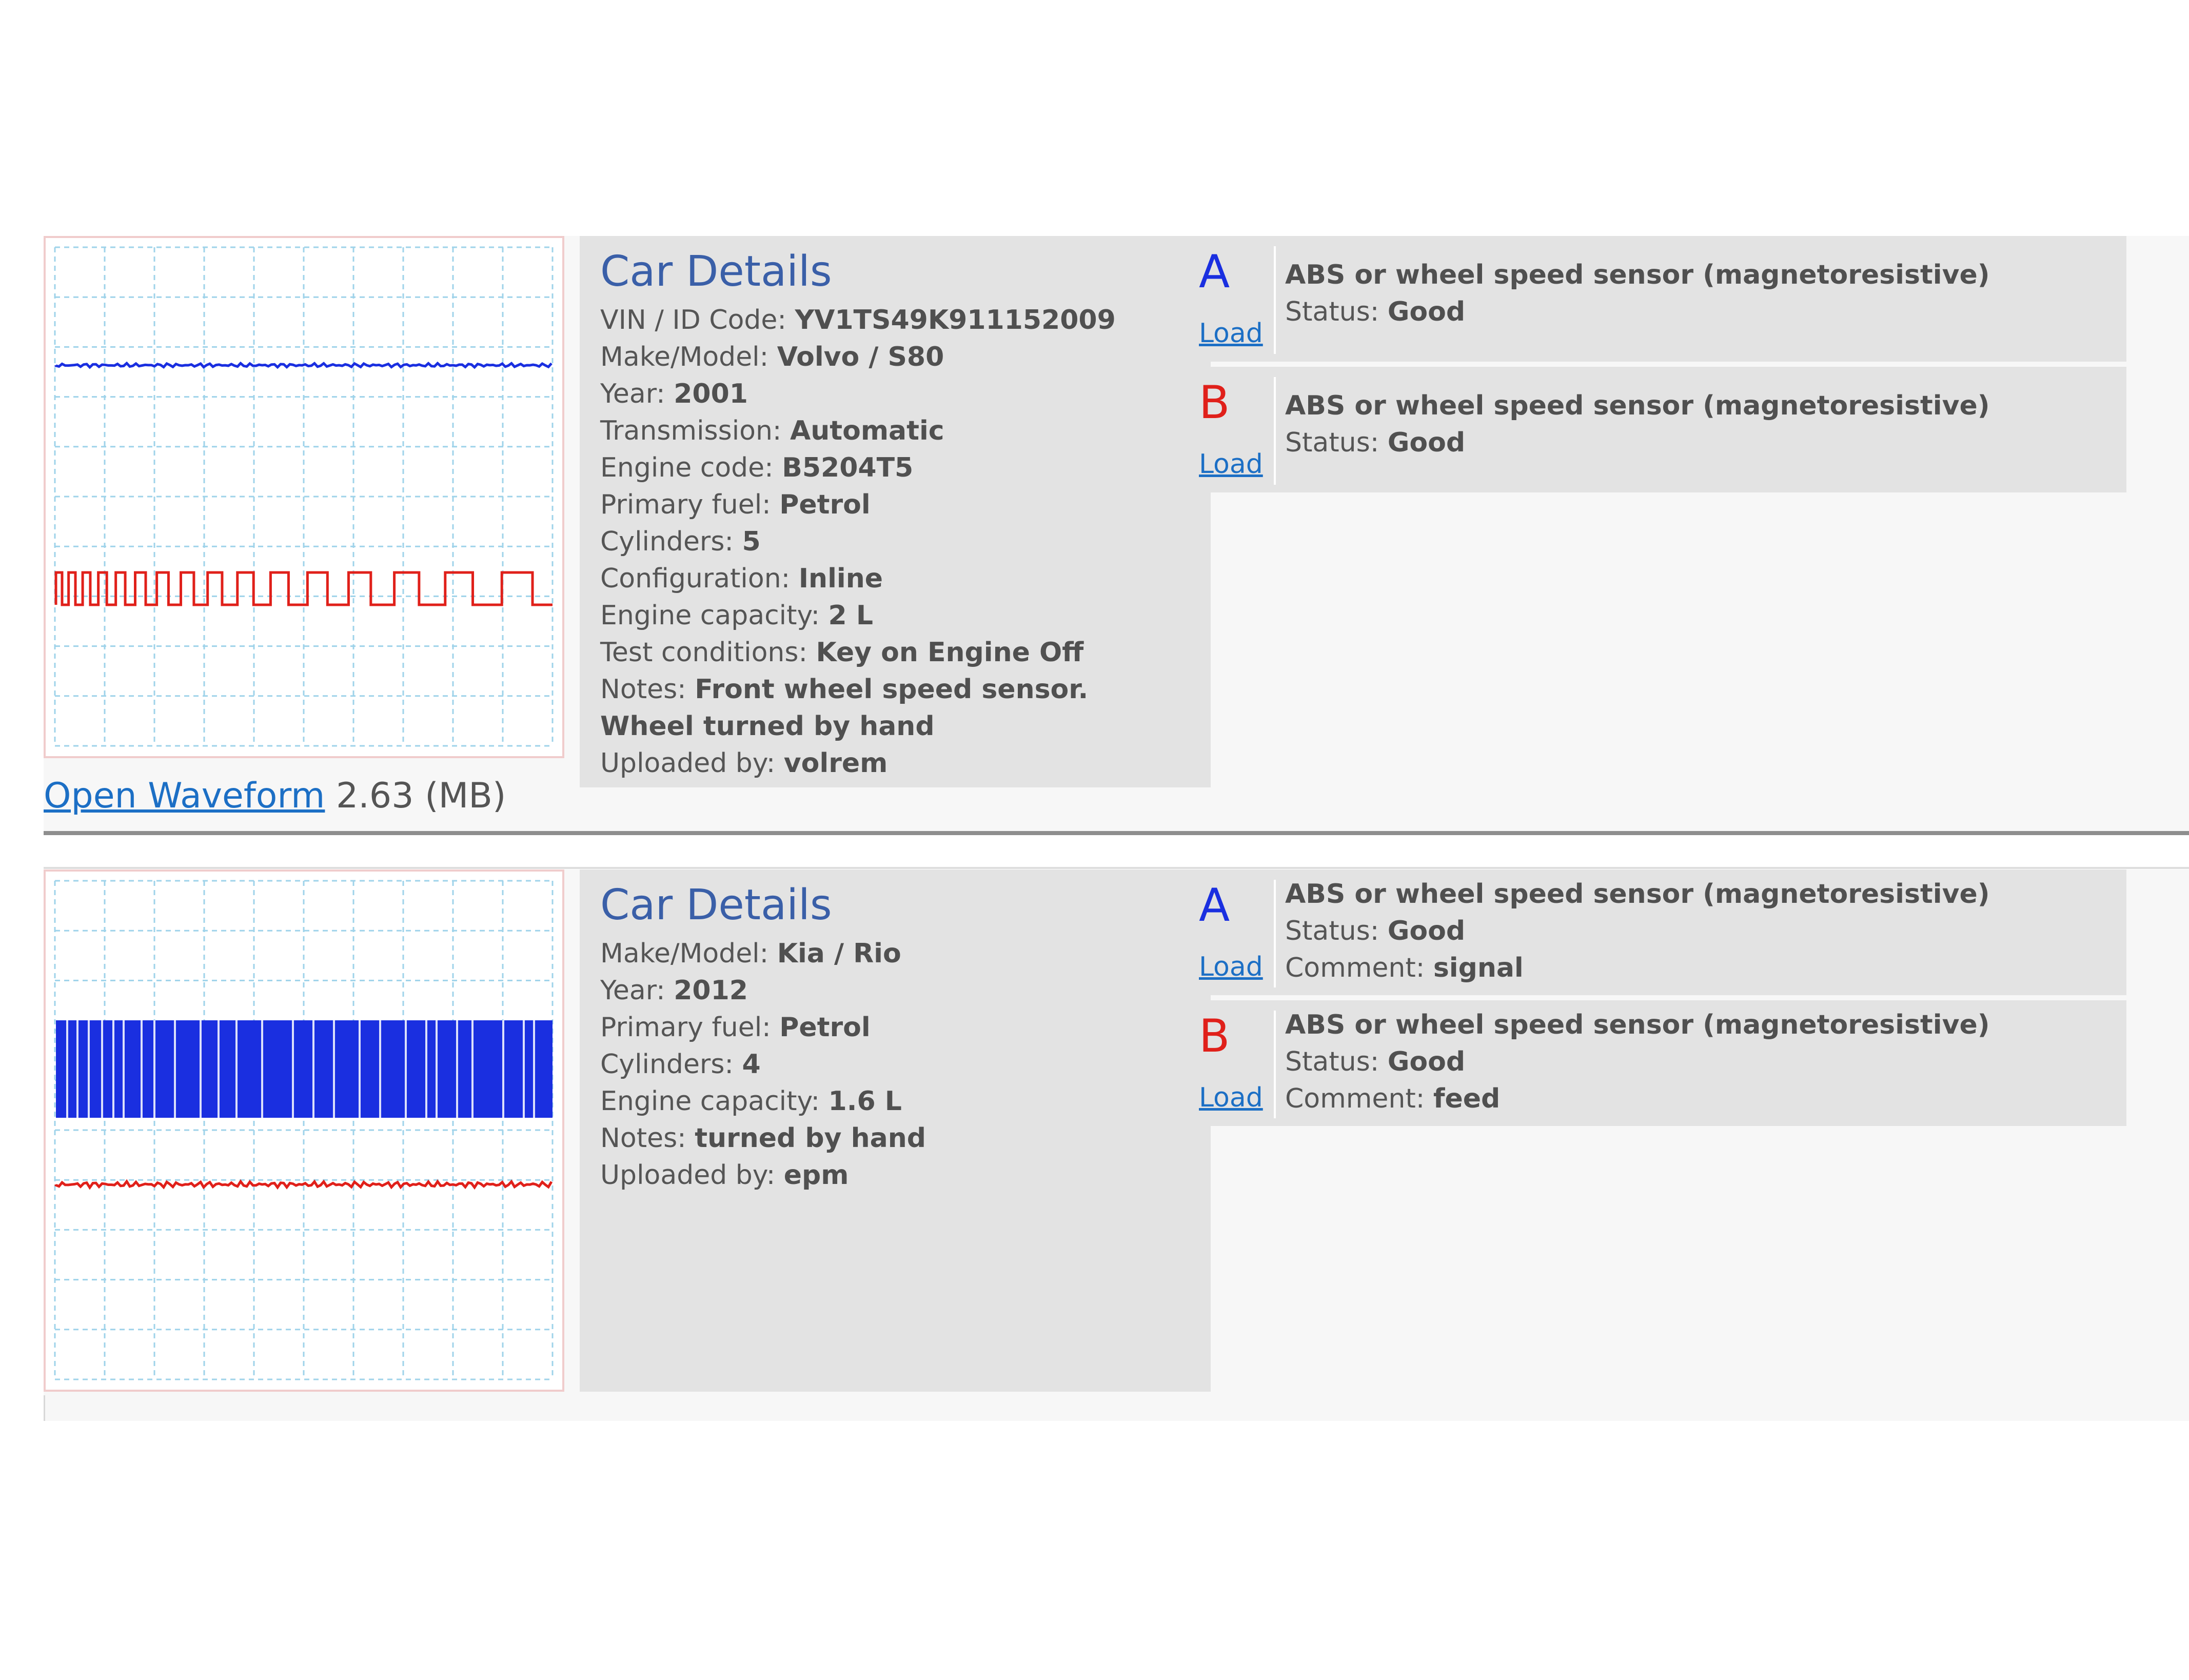  I want to click on detail-row-engine-code: Engine code: B5204T5, so click(757, 467).